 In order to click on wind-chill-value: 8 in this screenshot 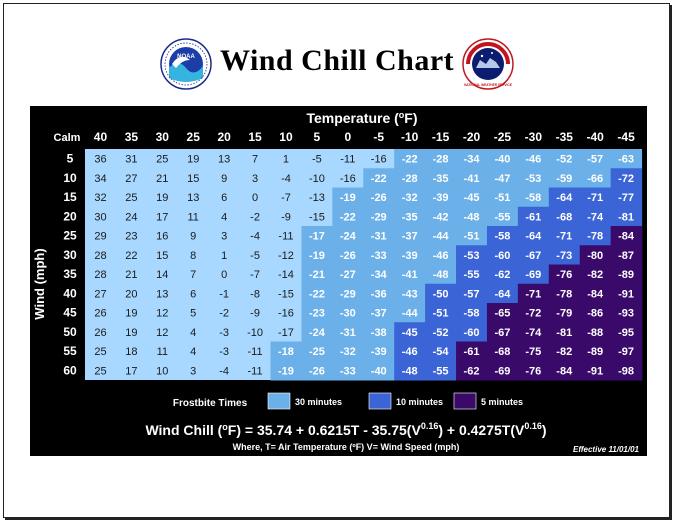, I will do `click(193, 256)`.